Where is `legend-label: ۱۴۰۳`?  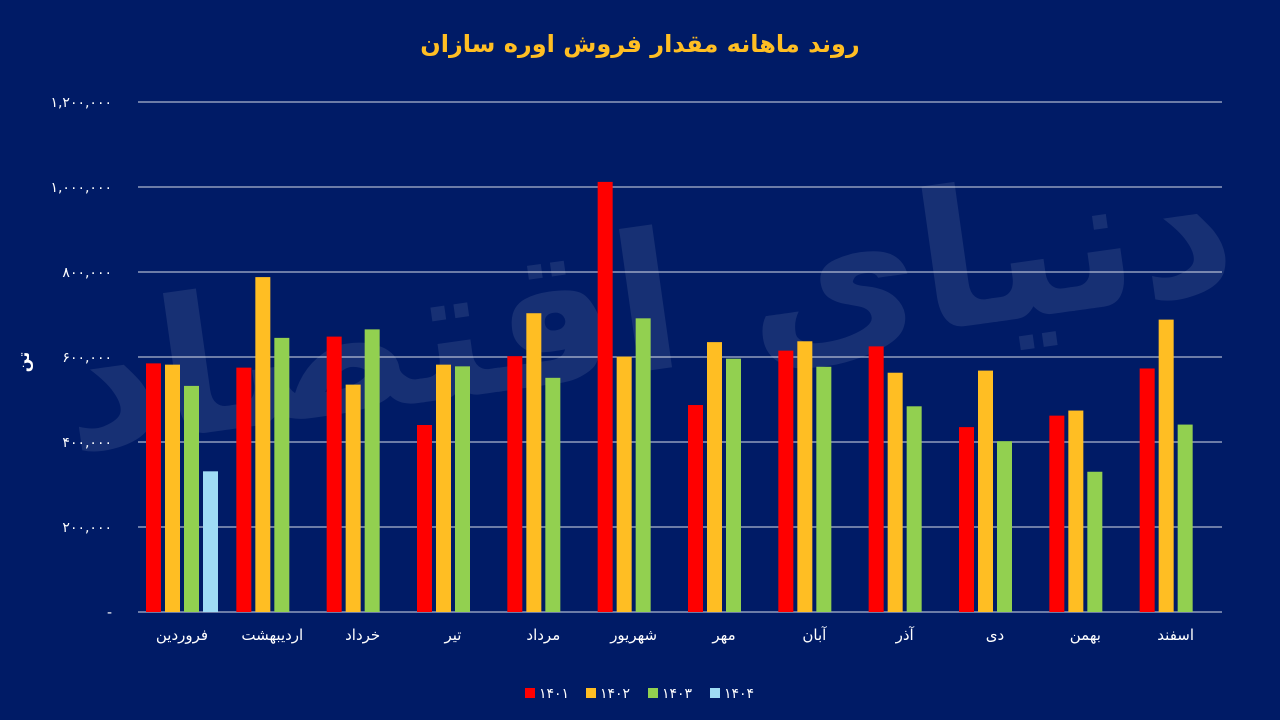 legend-label: ۱۴۰۳ is located at coordinates (677, 694).